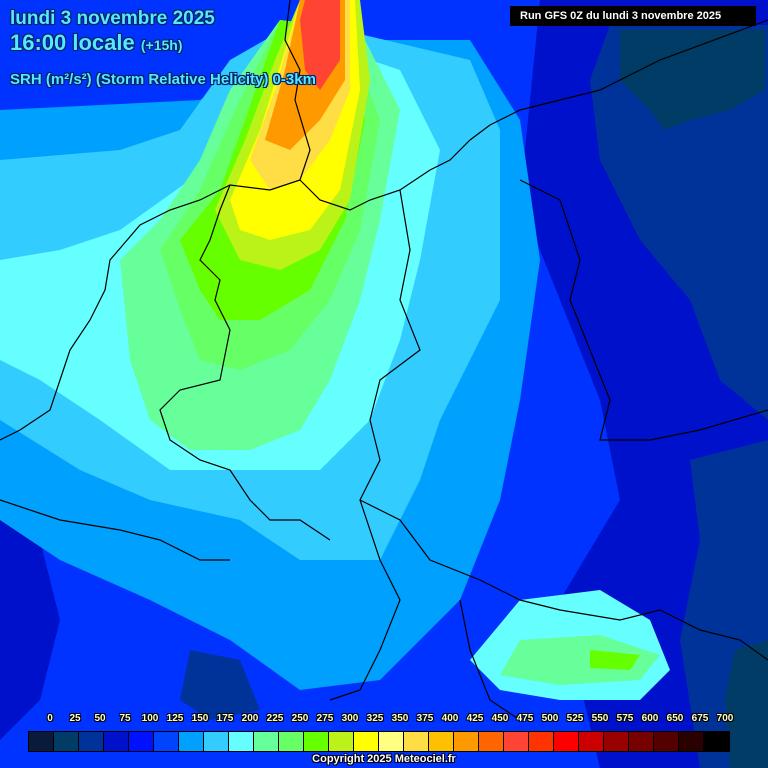  Describe the element at coordinates (575, 718) in the screenshot. I see `legend-label: 525` at that location.